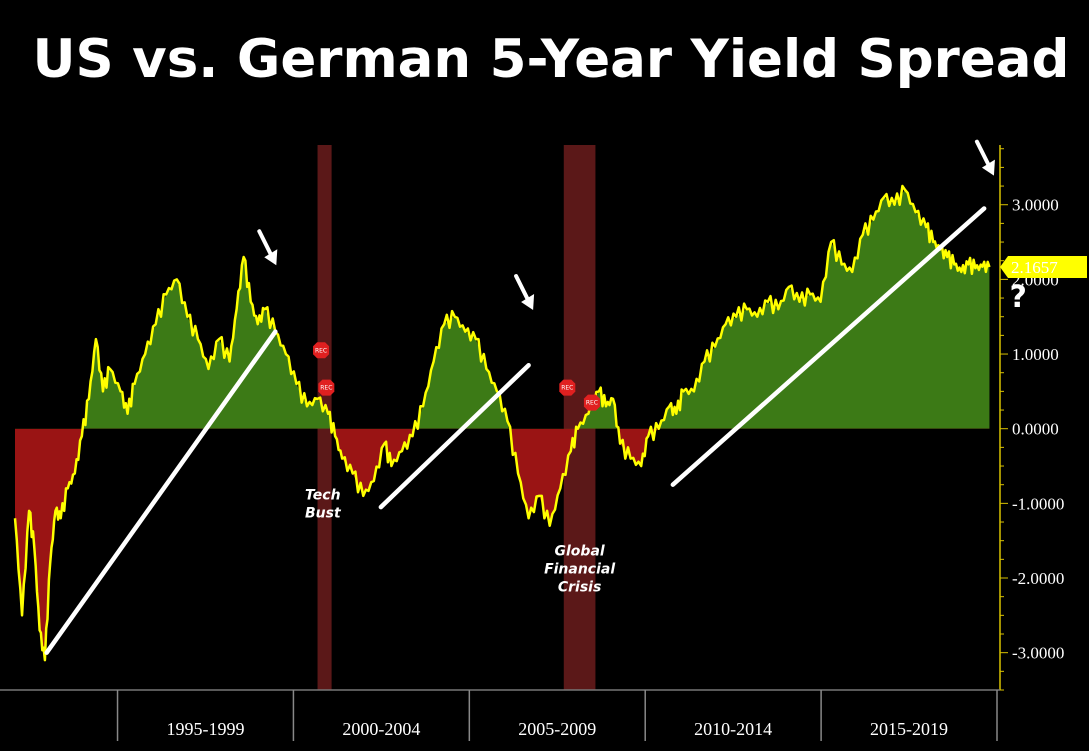 This screenshot has height=751, width=1089. What do you see at coordinates (1038, 653) in the screenshot?
I see `y-tick-label: -3.0000` at bounding box center [1038, 653].